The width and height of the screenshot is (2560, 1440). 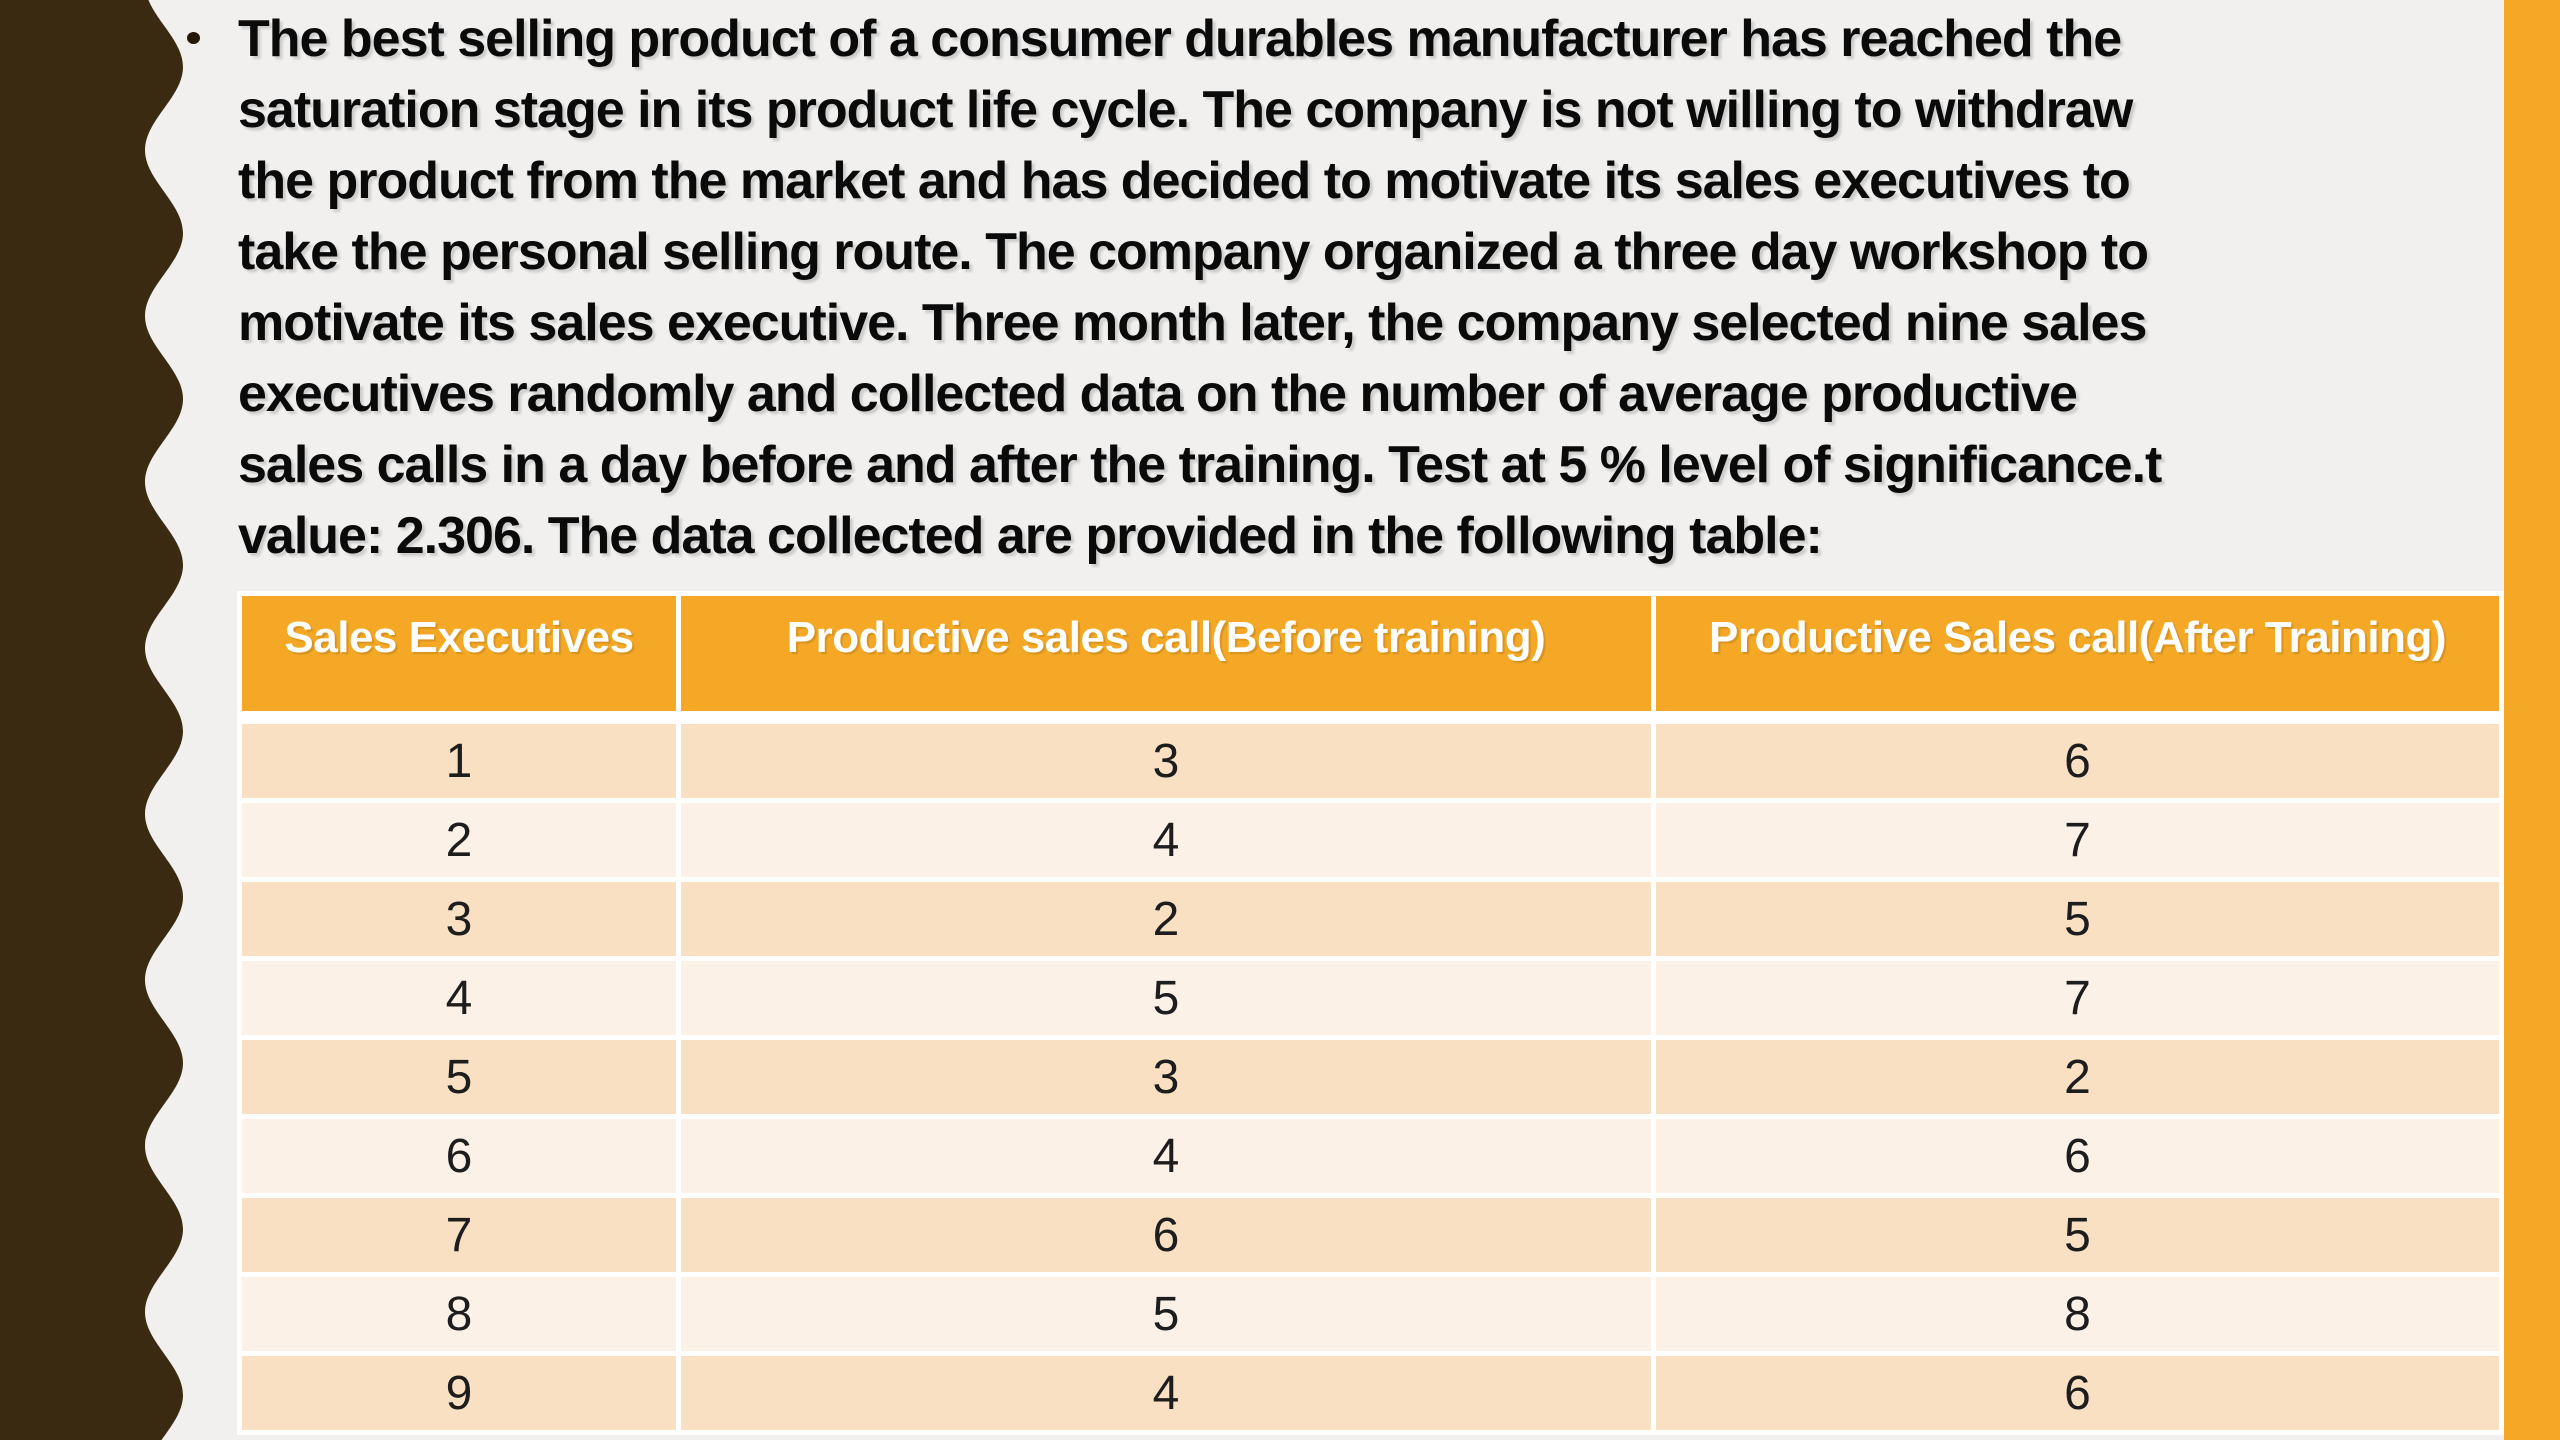 I want to click on table-row: 3 2 5, so click(x=1370, y=919).